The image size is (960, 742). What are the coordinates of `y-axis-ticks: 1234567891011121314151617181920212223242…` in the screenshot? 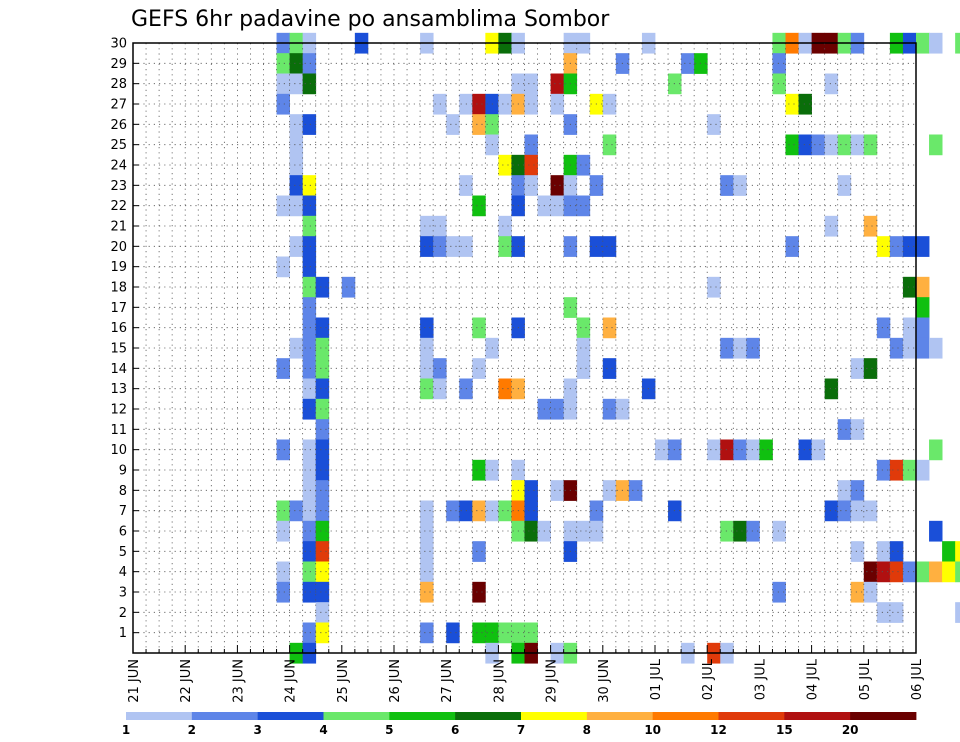 It's located at (124, 339).